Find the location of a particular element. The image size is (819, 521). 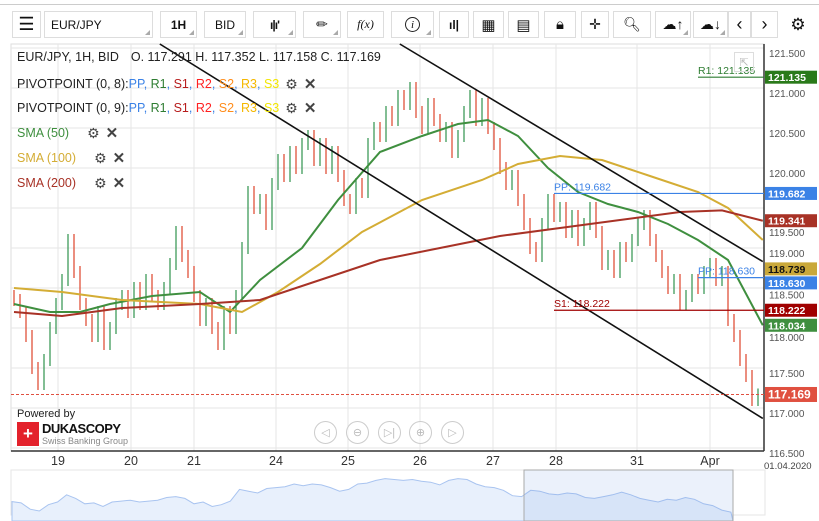

menu-icon: ☰ is located at coordinates (26, 24).